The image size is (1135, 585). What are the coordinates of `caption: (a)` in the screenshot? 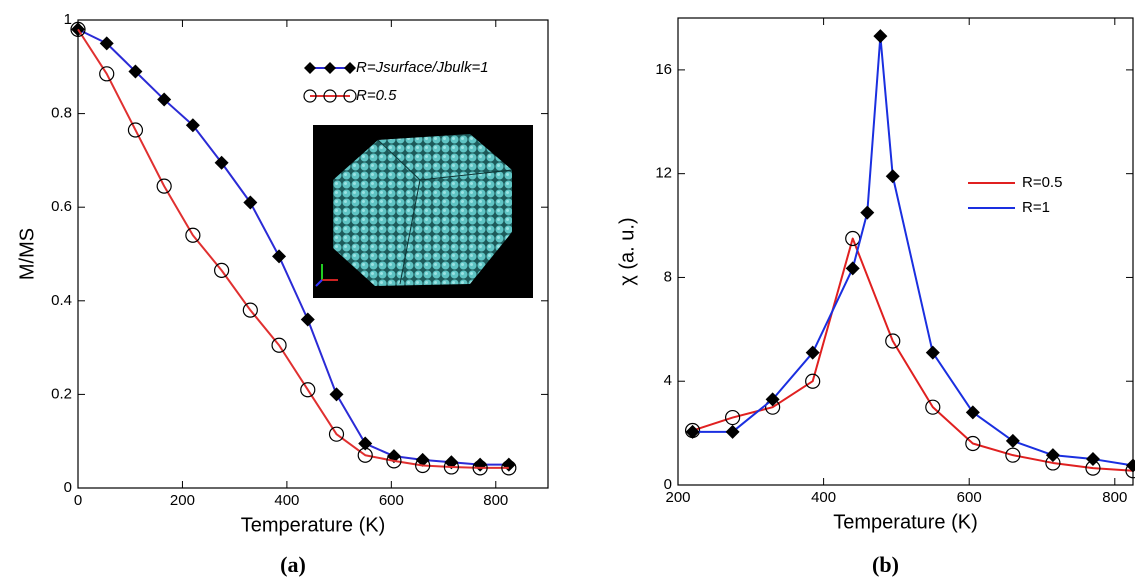 It's located at (293, 564).